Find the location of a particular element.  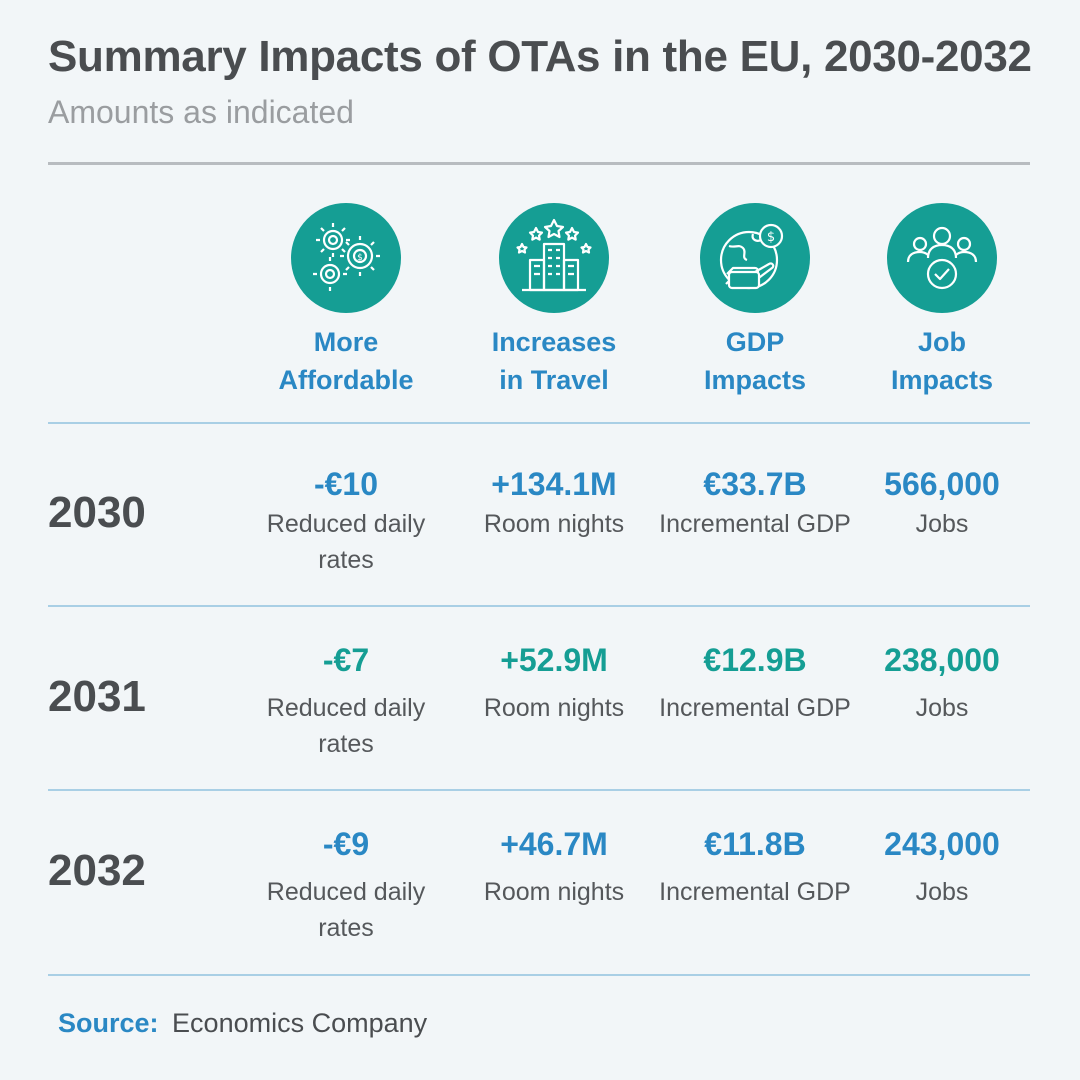

table-cell: €11.8B Incremental GDP is located at coordinates (755, 867).